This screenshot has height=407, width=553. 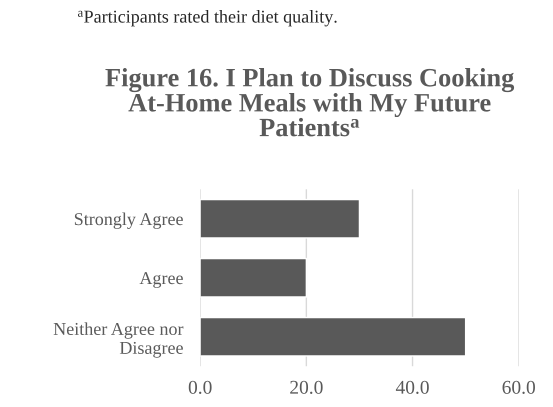 What do you see at coordinates (412, 387) in the screenshot?
I see `x-tick-label: 40.0` at bounding box center [412, 387].